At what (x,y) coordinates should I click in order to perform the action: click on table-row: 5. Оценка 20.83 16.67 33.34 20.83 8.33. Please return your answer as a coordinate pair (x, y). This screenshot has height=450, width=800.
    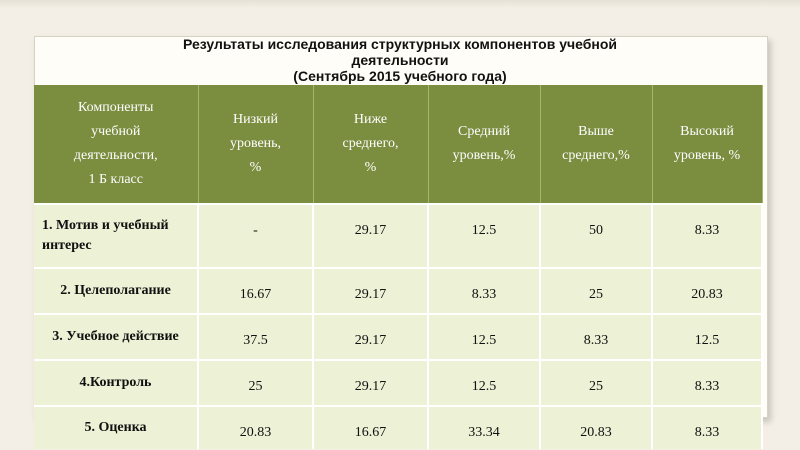
    Looking at the image, I should click on (398, 427).